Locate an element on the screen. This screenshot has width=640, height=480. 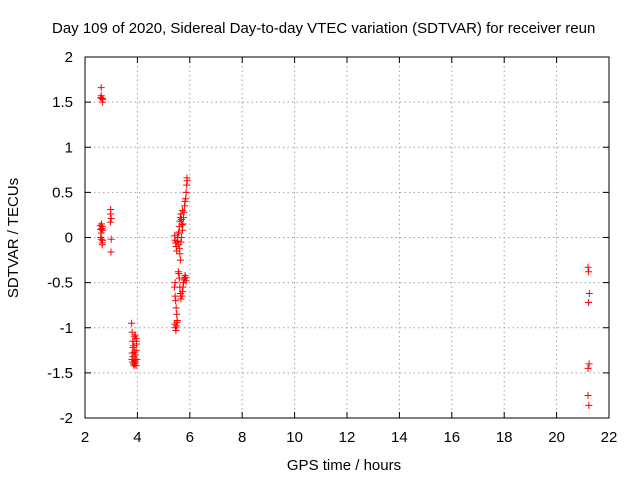
x-tick-label: 16 is located at coordinates (451, 437).